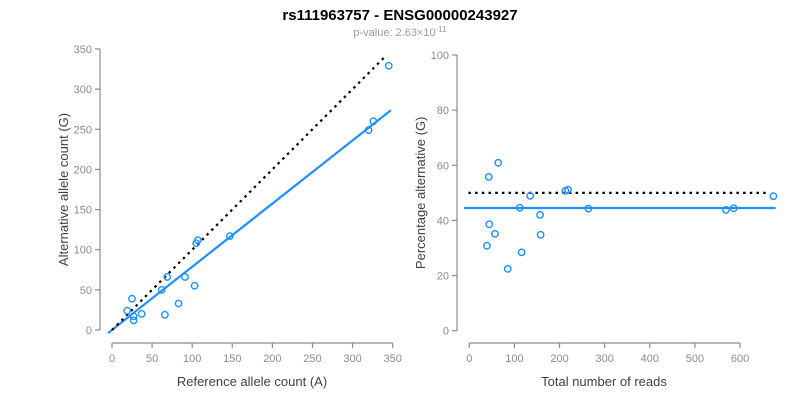 Image resolution: width=800 pixels, height=400 pixels. What do you see at coordinates (252, 381) in the screenshot?
I see `x-axis-label: Reference allele count (A)` at bounding box center [252, 381].